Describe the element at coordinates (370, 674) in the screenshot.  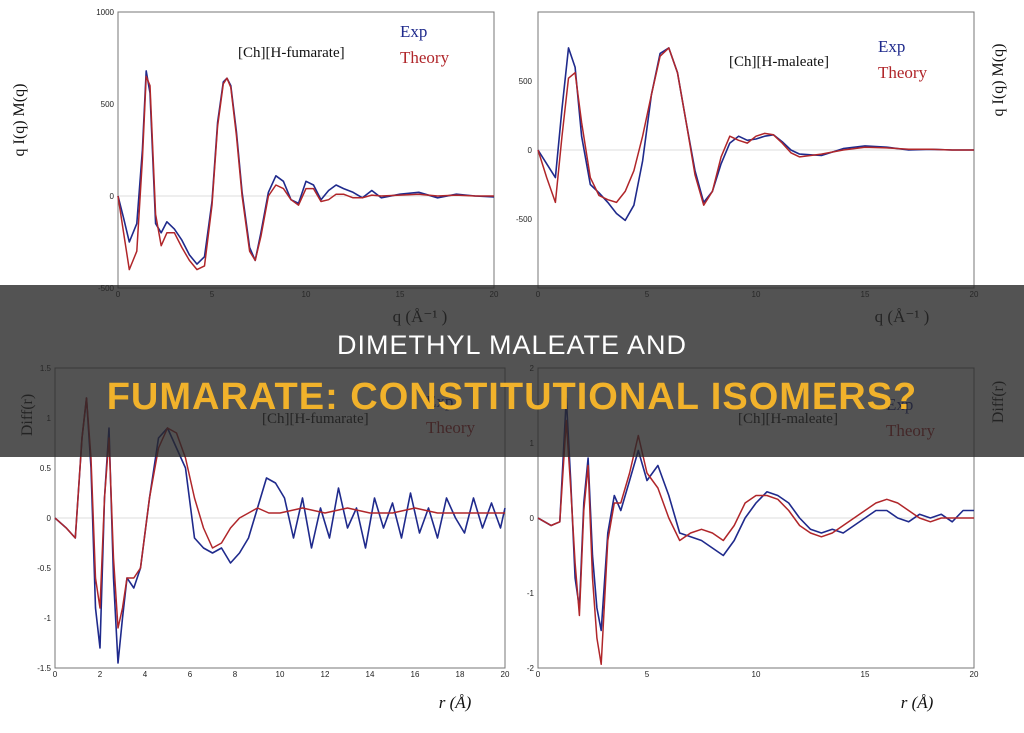
I see `x-tick-label: 14` at that location.